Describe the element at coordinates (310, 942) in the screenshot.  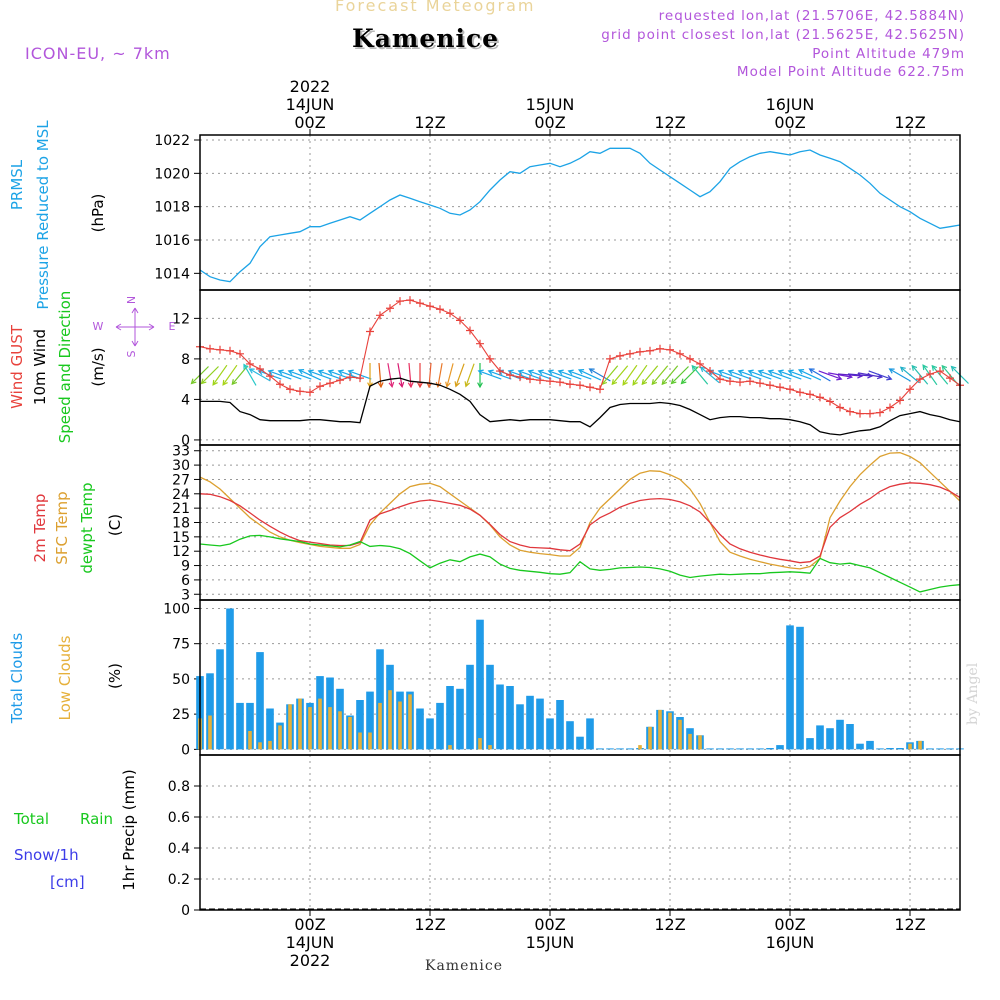
I see `x-label-bottom: 14JUN` at that location.